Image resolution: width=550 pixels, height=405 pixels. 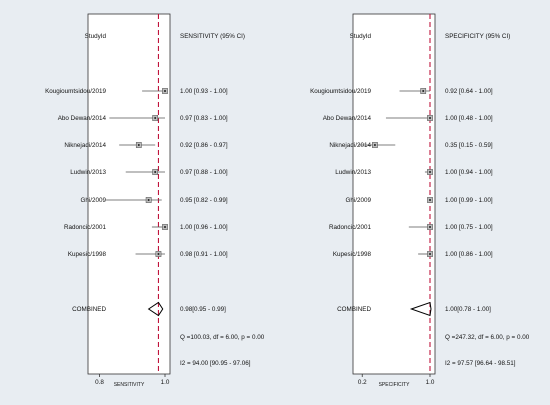 What do you see at coordinates (204, 91) in the screenshot?
I see `study-estimate-label: 1.00 [0.93 - 1.00]` at bounding box center [204, 91].